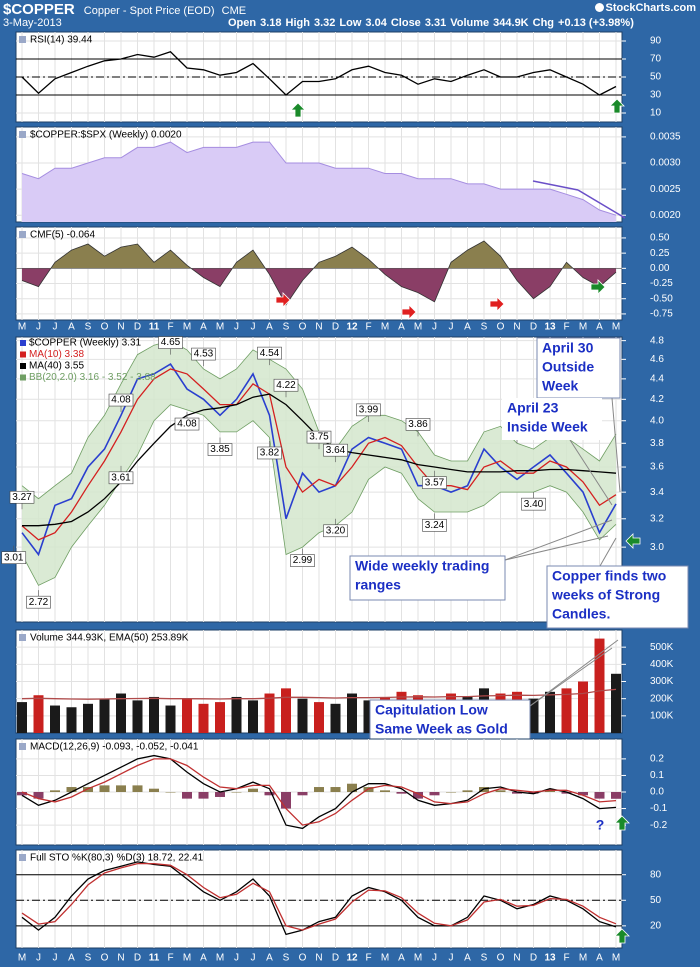 This screenshot has height=967, width=700. I want to click on pivot-label: 3.64, so click(336, 450).